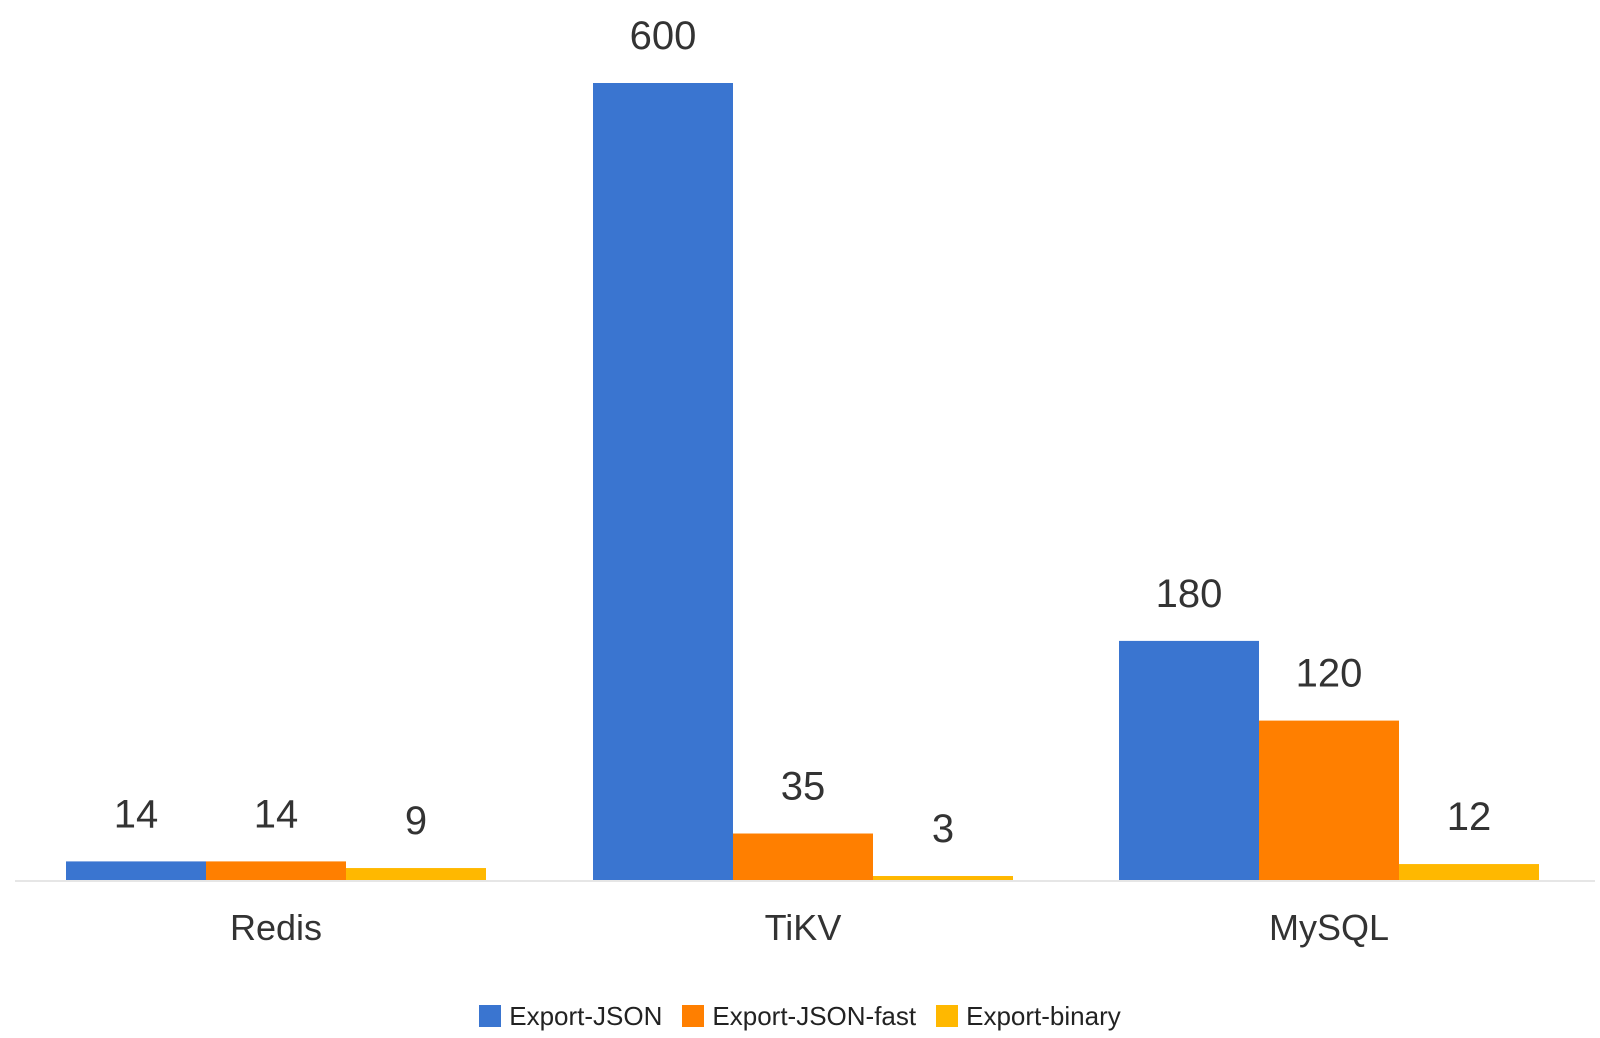 The width and height of the screenshot is (1600, 1038). What do you see at coordinates (803, 787) in the screenshot?
I see `value-label-tikv-export-json-fast: 35` at bounding box center [803, 787].